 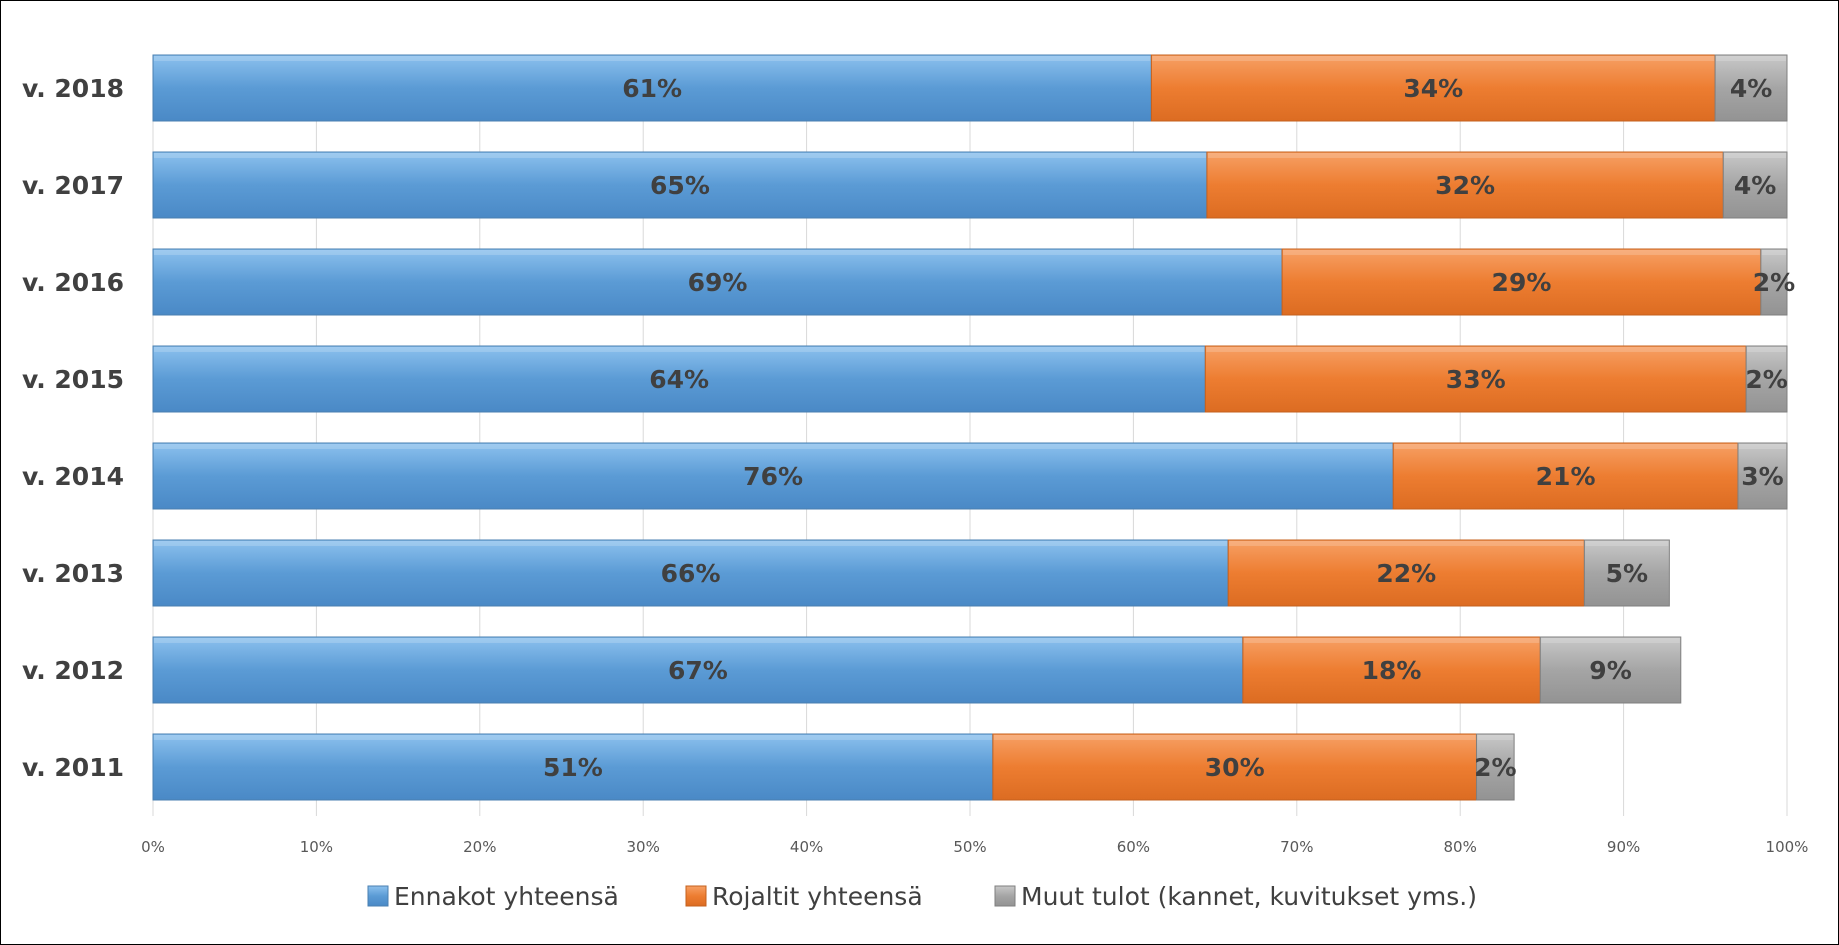 What do you see at coordinates (73, 282) in the screenshot?
I see `y-category-label: v. 2016` at bounding box center [73, 282].